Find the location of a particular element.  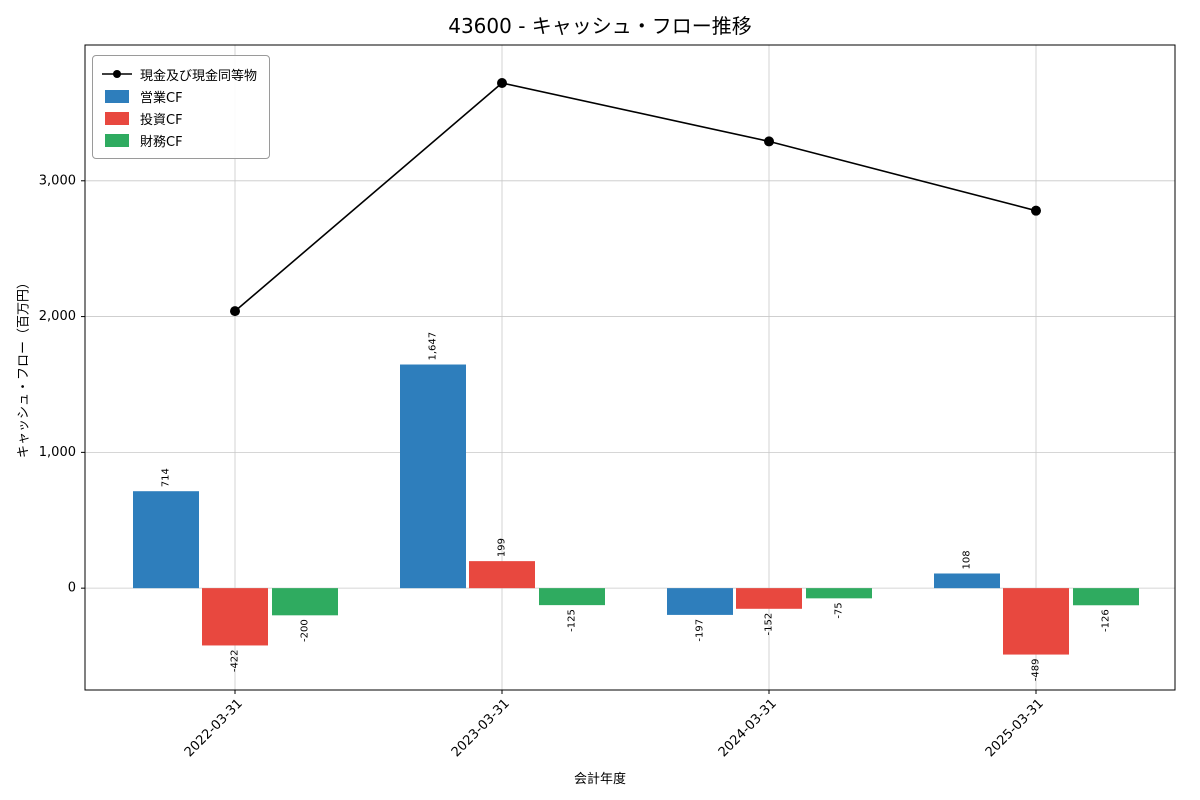

bar-投資CF-2023-03-31 is located at coordinates (502, 575).